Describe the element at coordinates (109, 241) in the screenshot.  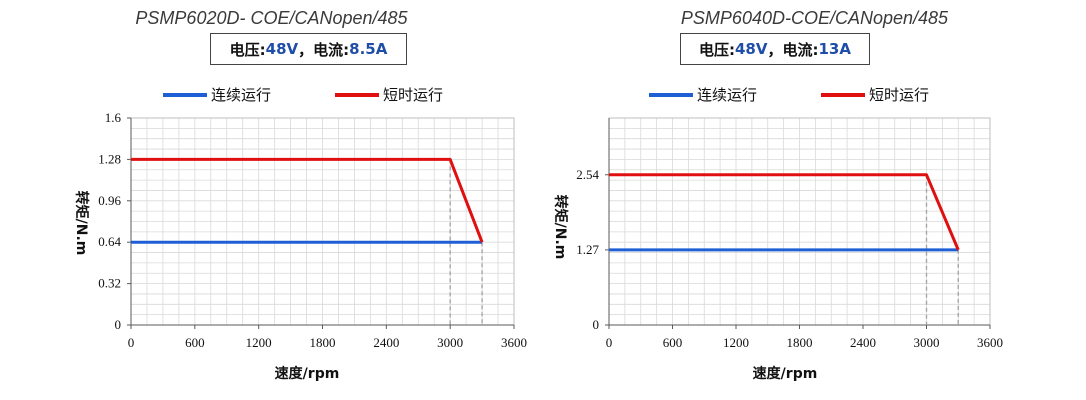
I see `y-tick-label: 0.64` at that location.